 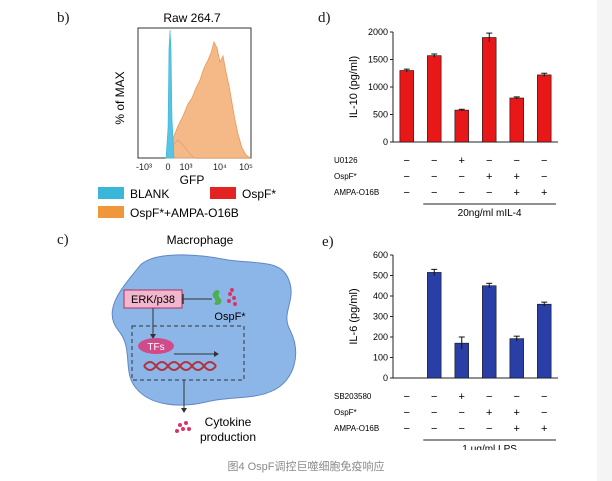 I want to click on cytokine-label-2: production, so click(x=228, y=437).